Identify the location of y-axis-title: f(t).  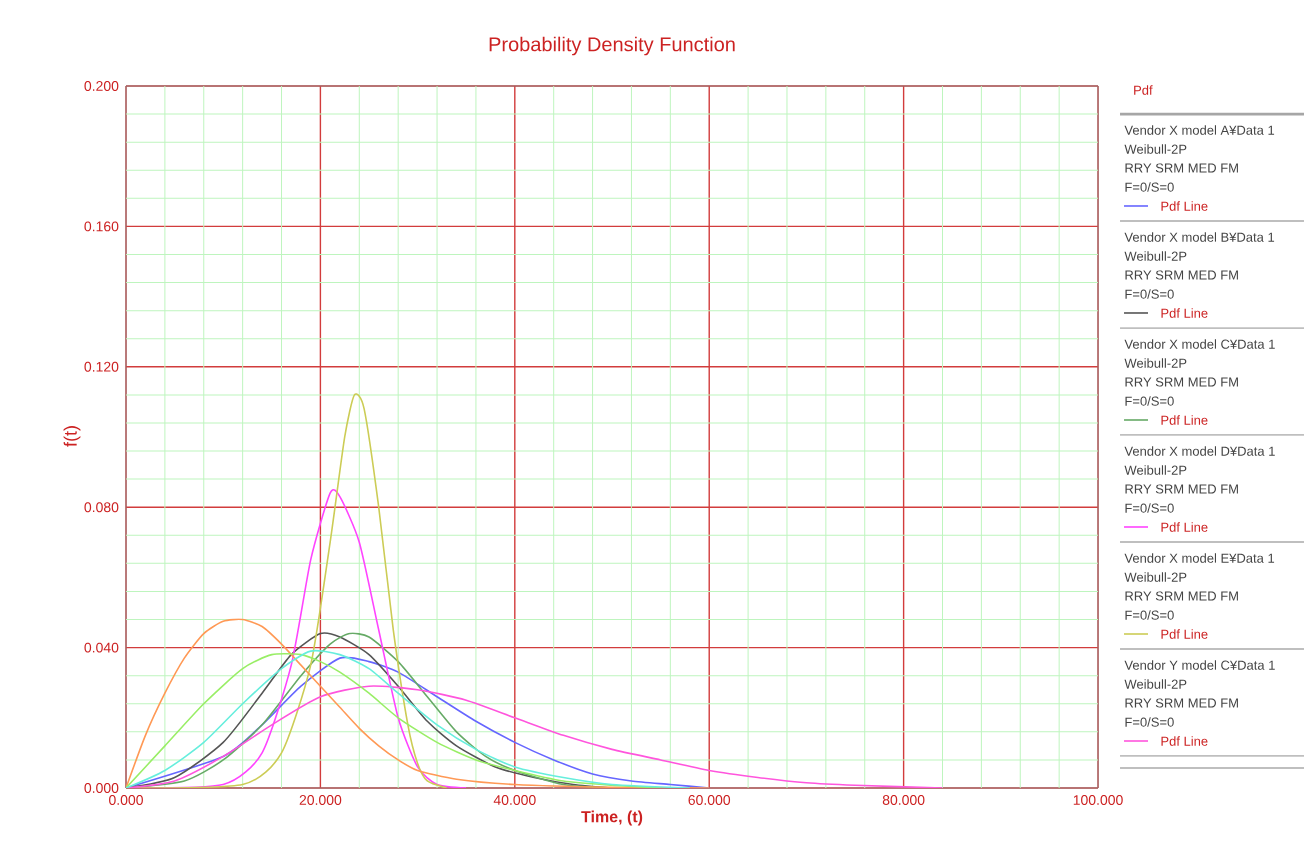
(72, 436).